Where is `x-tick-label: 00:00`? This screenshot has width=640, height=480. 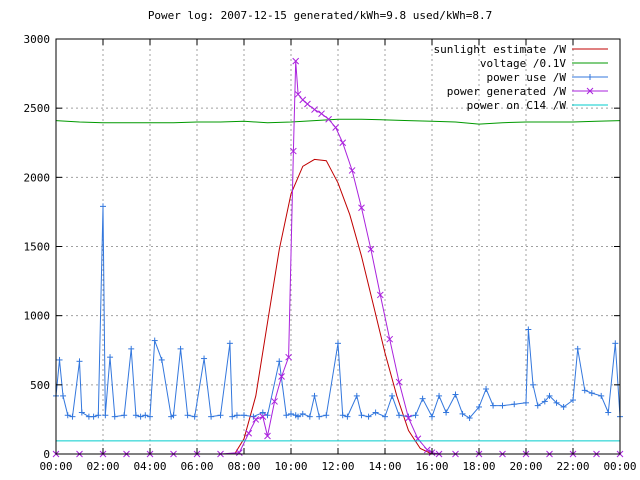
x-tick-label: 00:00 is located at coordinates (619, 466).